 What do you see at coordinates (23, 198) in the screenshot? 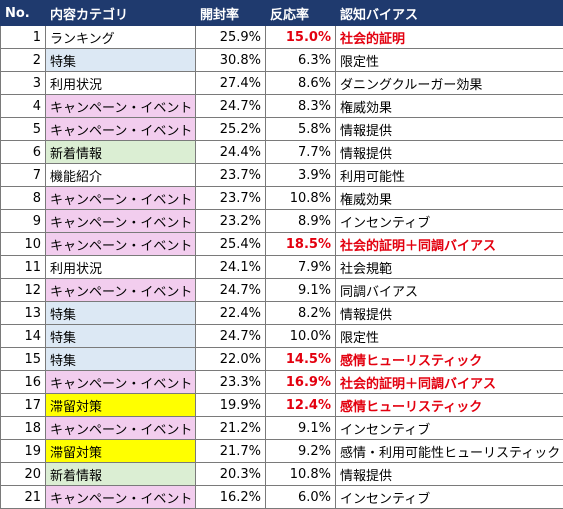
I see `row-number: 8` at bounding box center [23, 198].